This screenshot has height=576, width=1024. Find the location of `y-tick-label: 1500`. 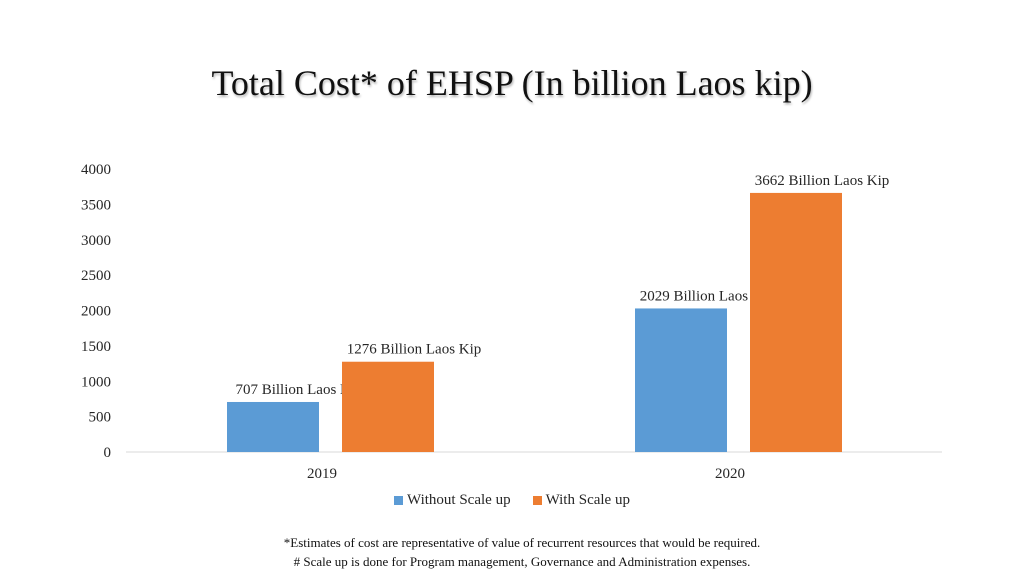

y-tick-label: 1500 is located at coordinates (96, 347).